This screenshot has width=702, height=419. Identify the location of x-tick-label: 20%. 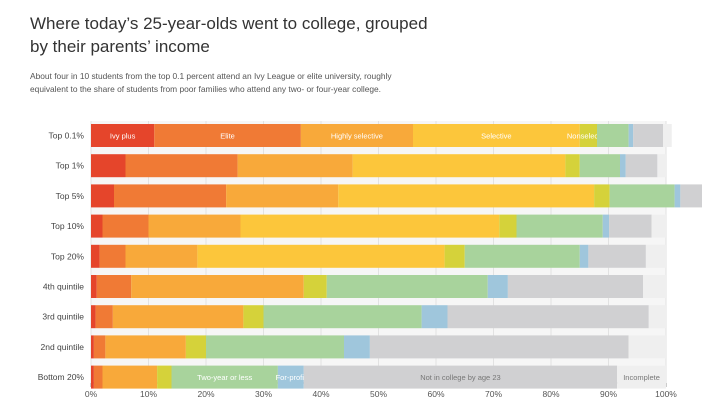
(205, 394).